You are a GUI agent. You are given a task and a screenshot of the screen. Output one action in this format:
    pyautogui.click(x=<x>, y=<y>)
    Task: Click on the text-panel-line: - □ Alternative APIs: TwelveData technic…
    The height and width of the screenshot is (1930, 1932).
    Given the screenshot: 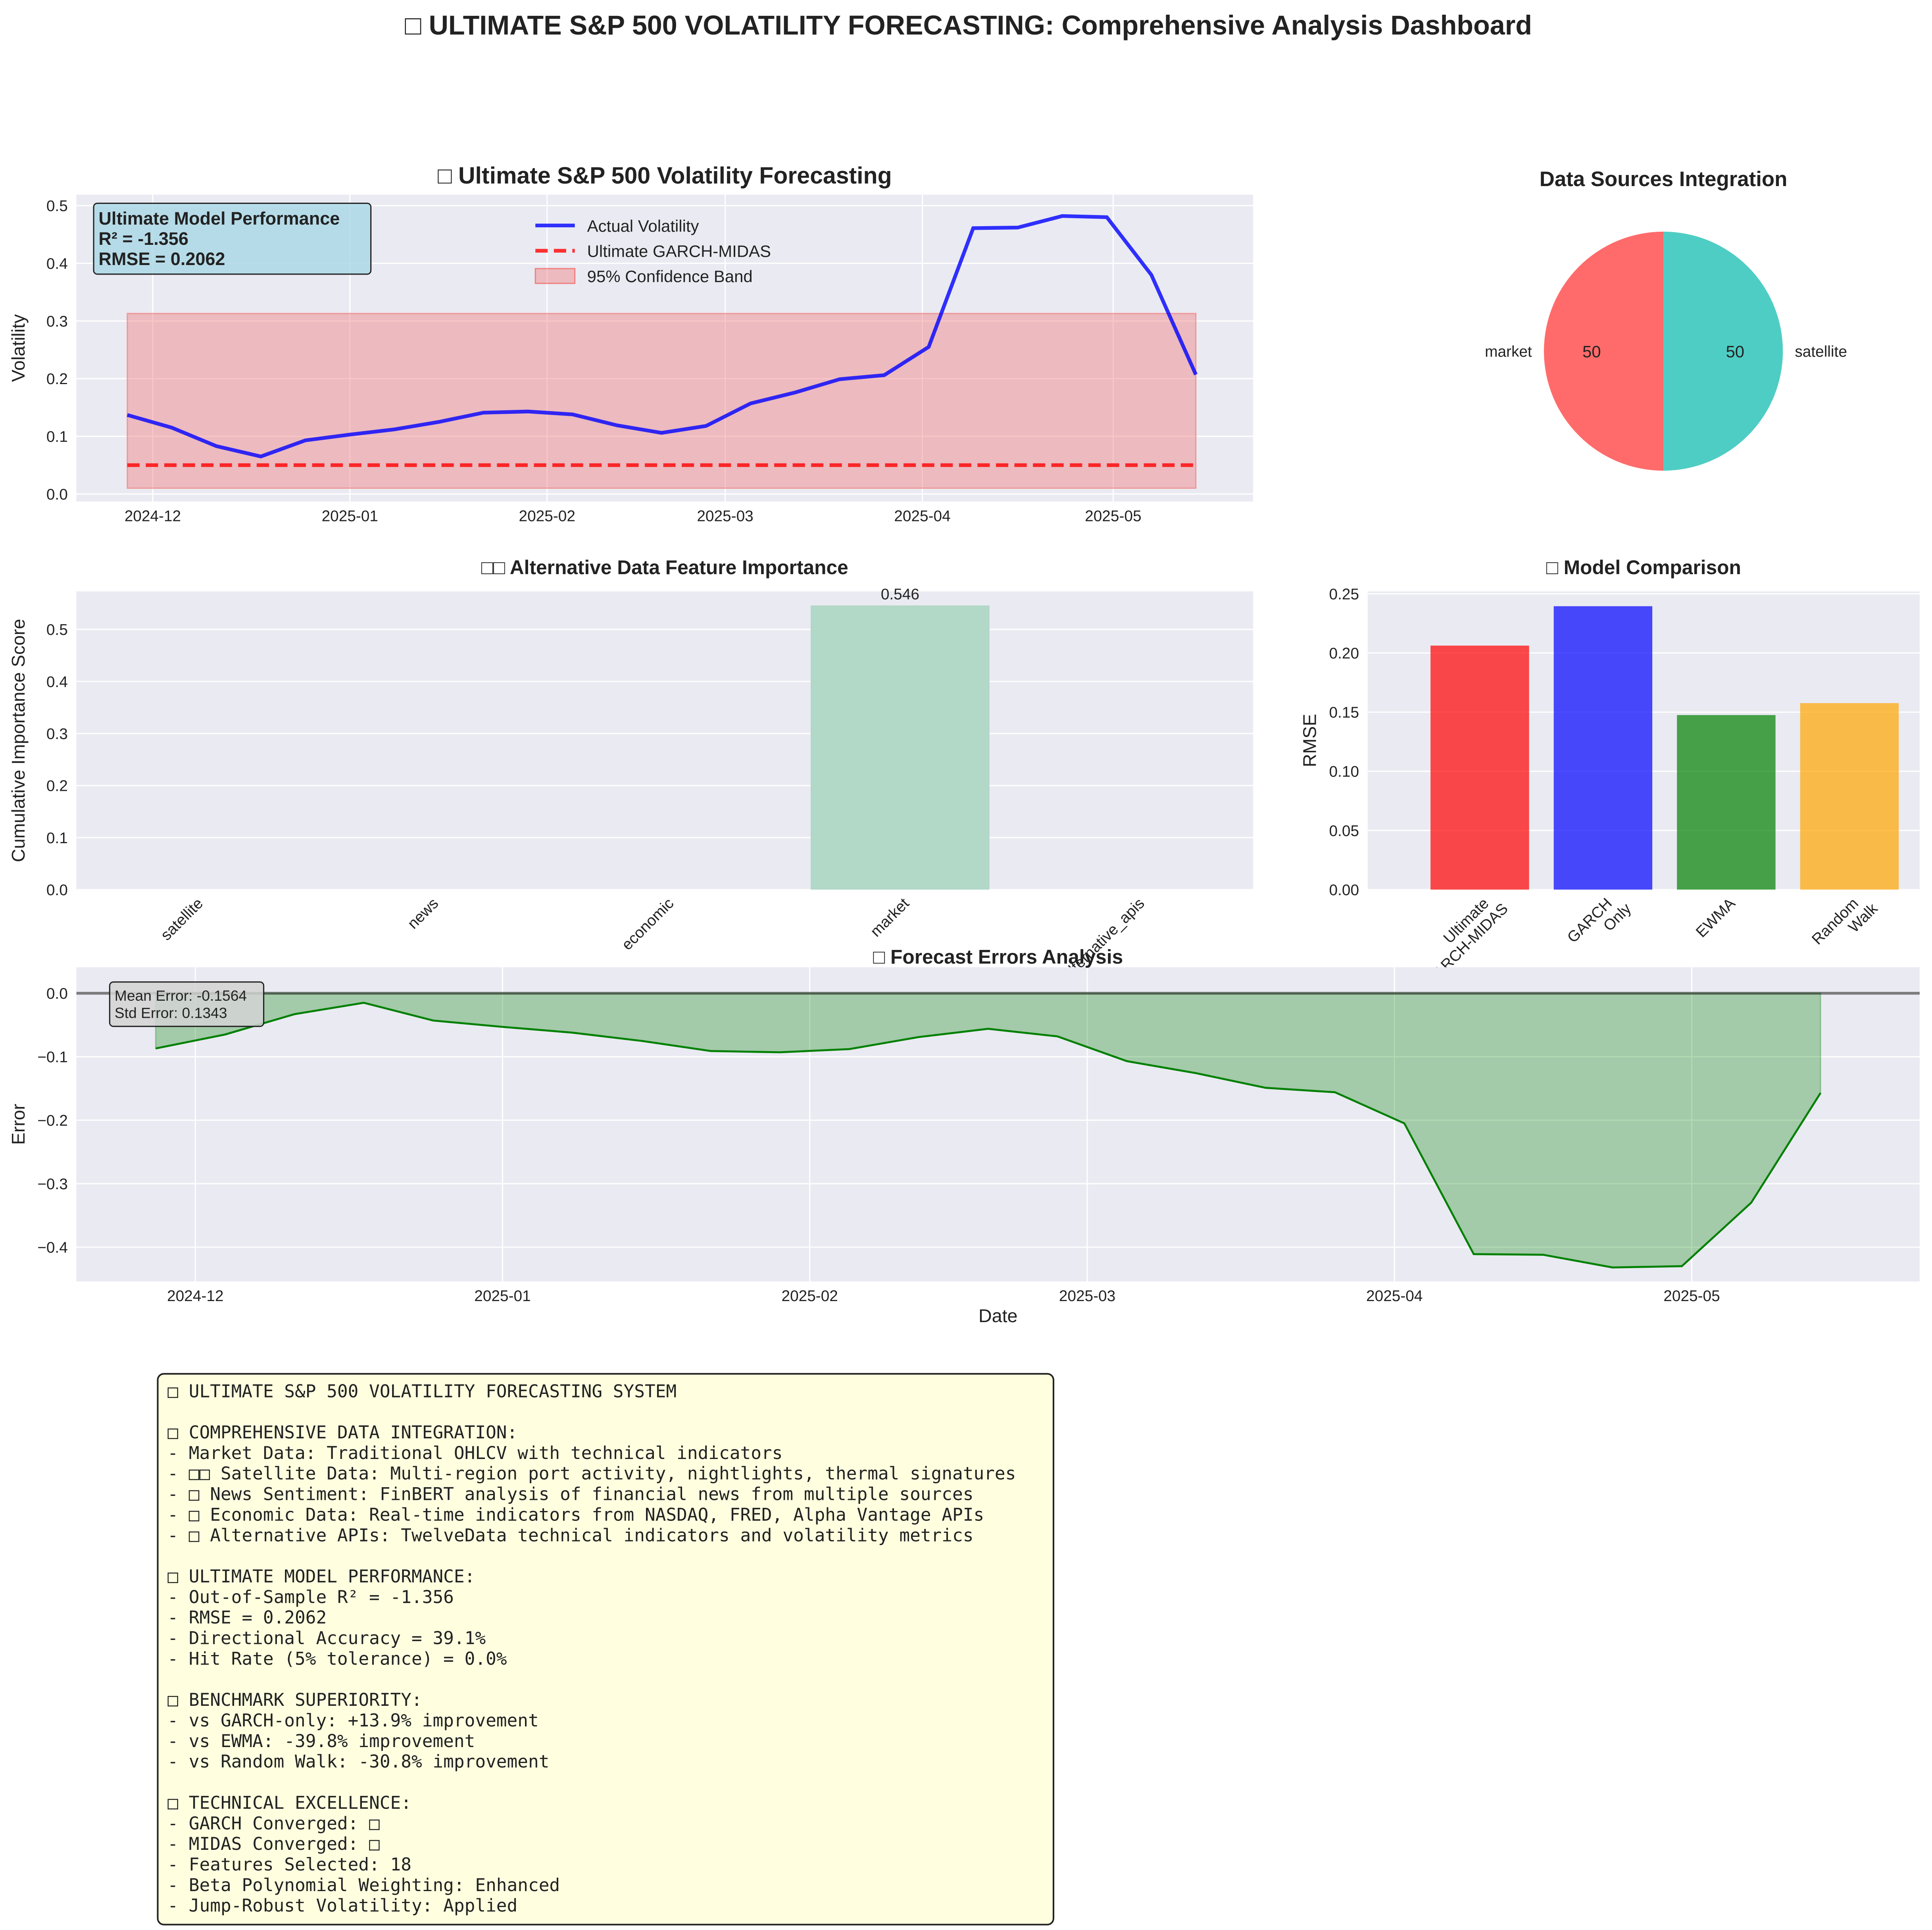 What is the action you would take?
    pyautogui.click(x=570, y=1535)
    